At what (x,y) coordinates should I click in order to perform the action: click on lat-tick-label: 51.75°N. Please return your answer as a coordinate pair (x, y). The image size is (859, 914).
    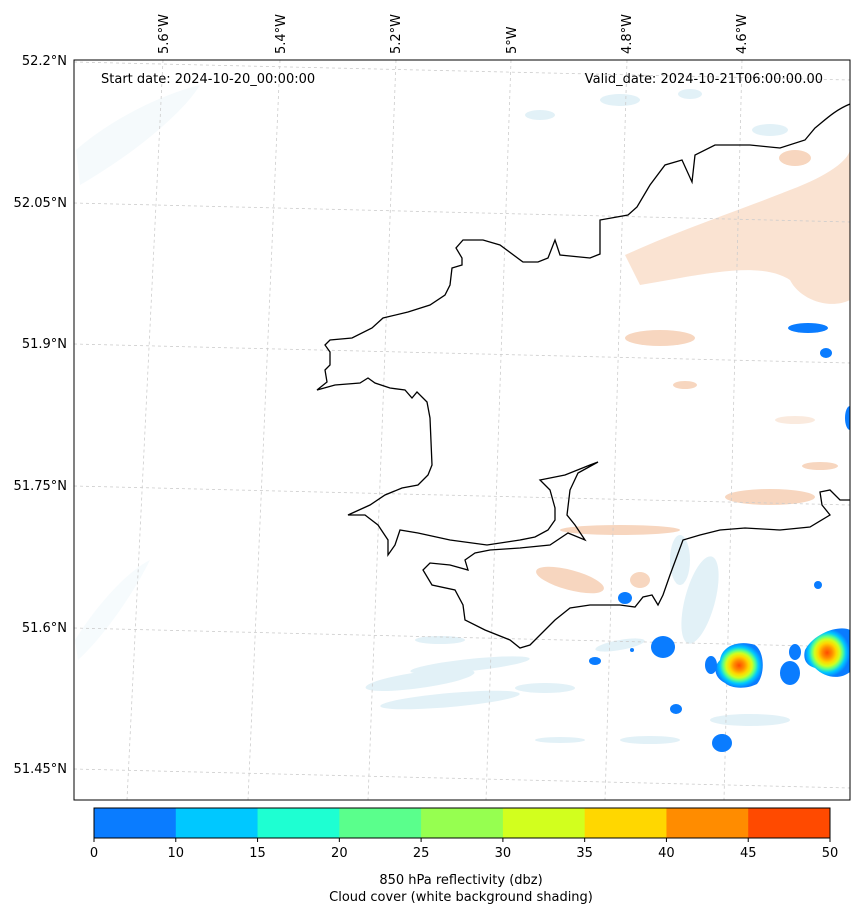
    Looking at the image, I should click on (40, 486).